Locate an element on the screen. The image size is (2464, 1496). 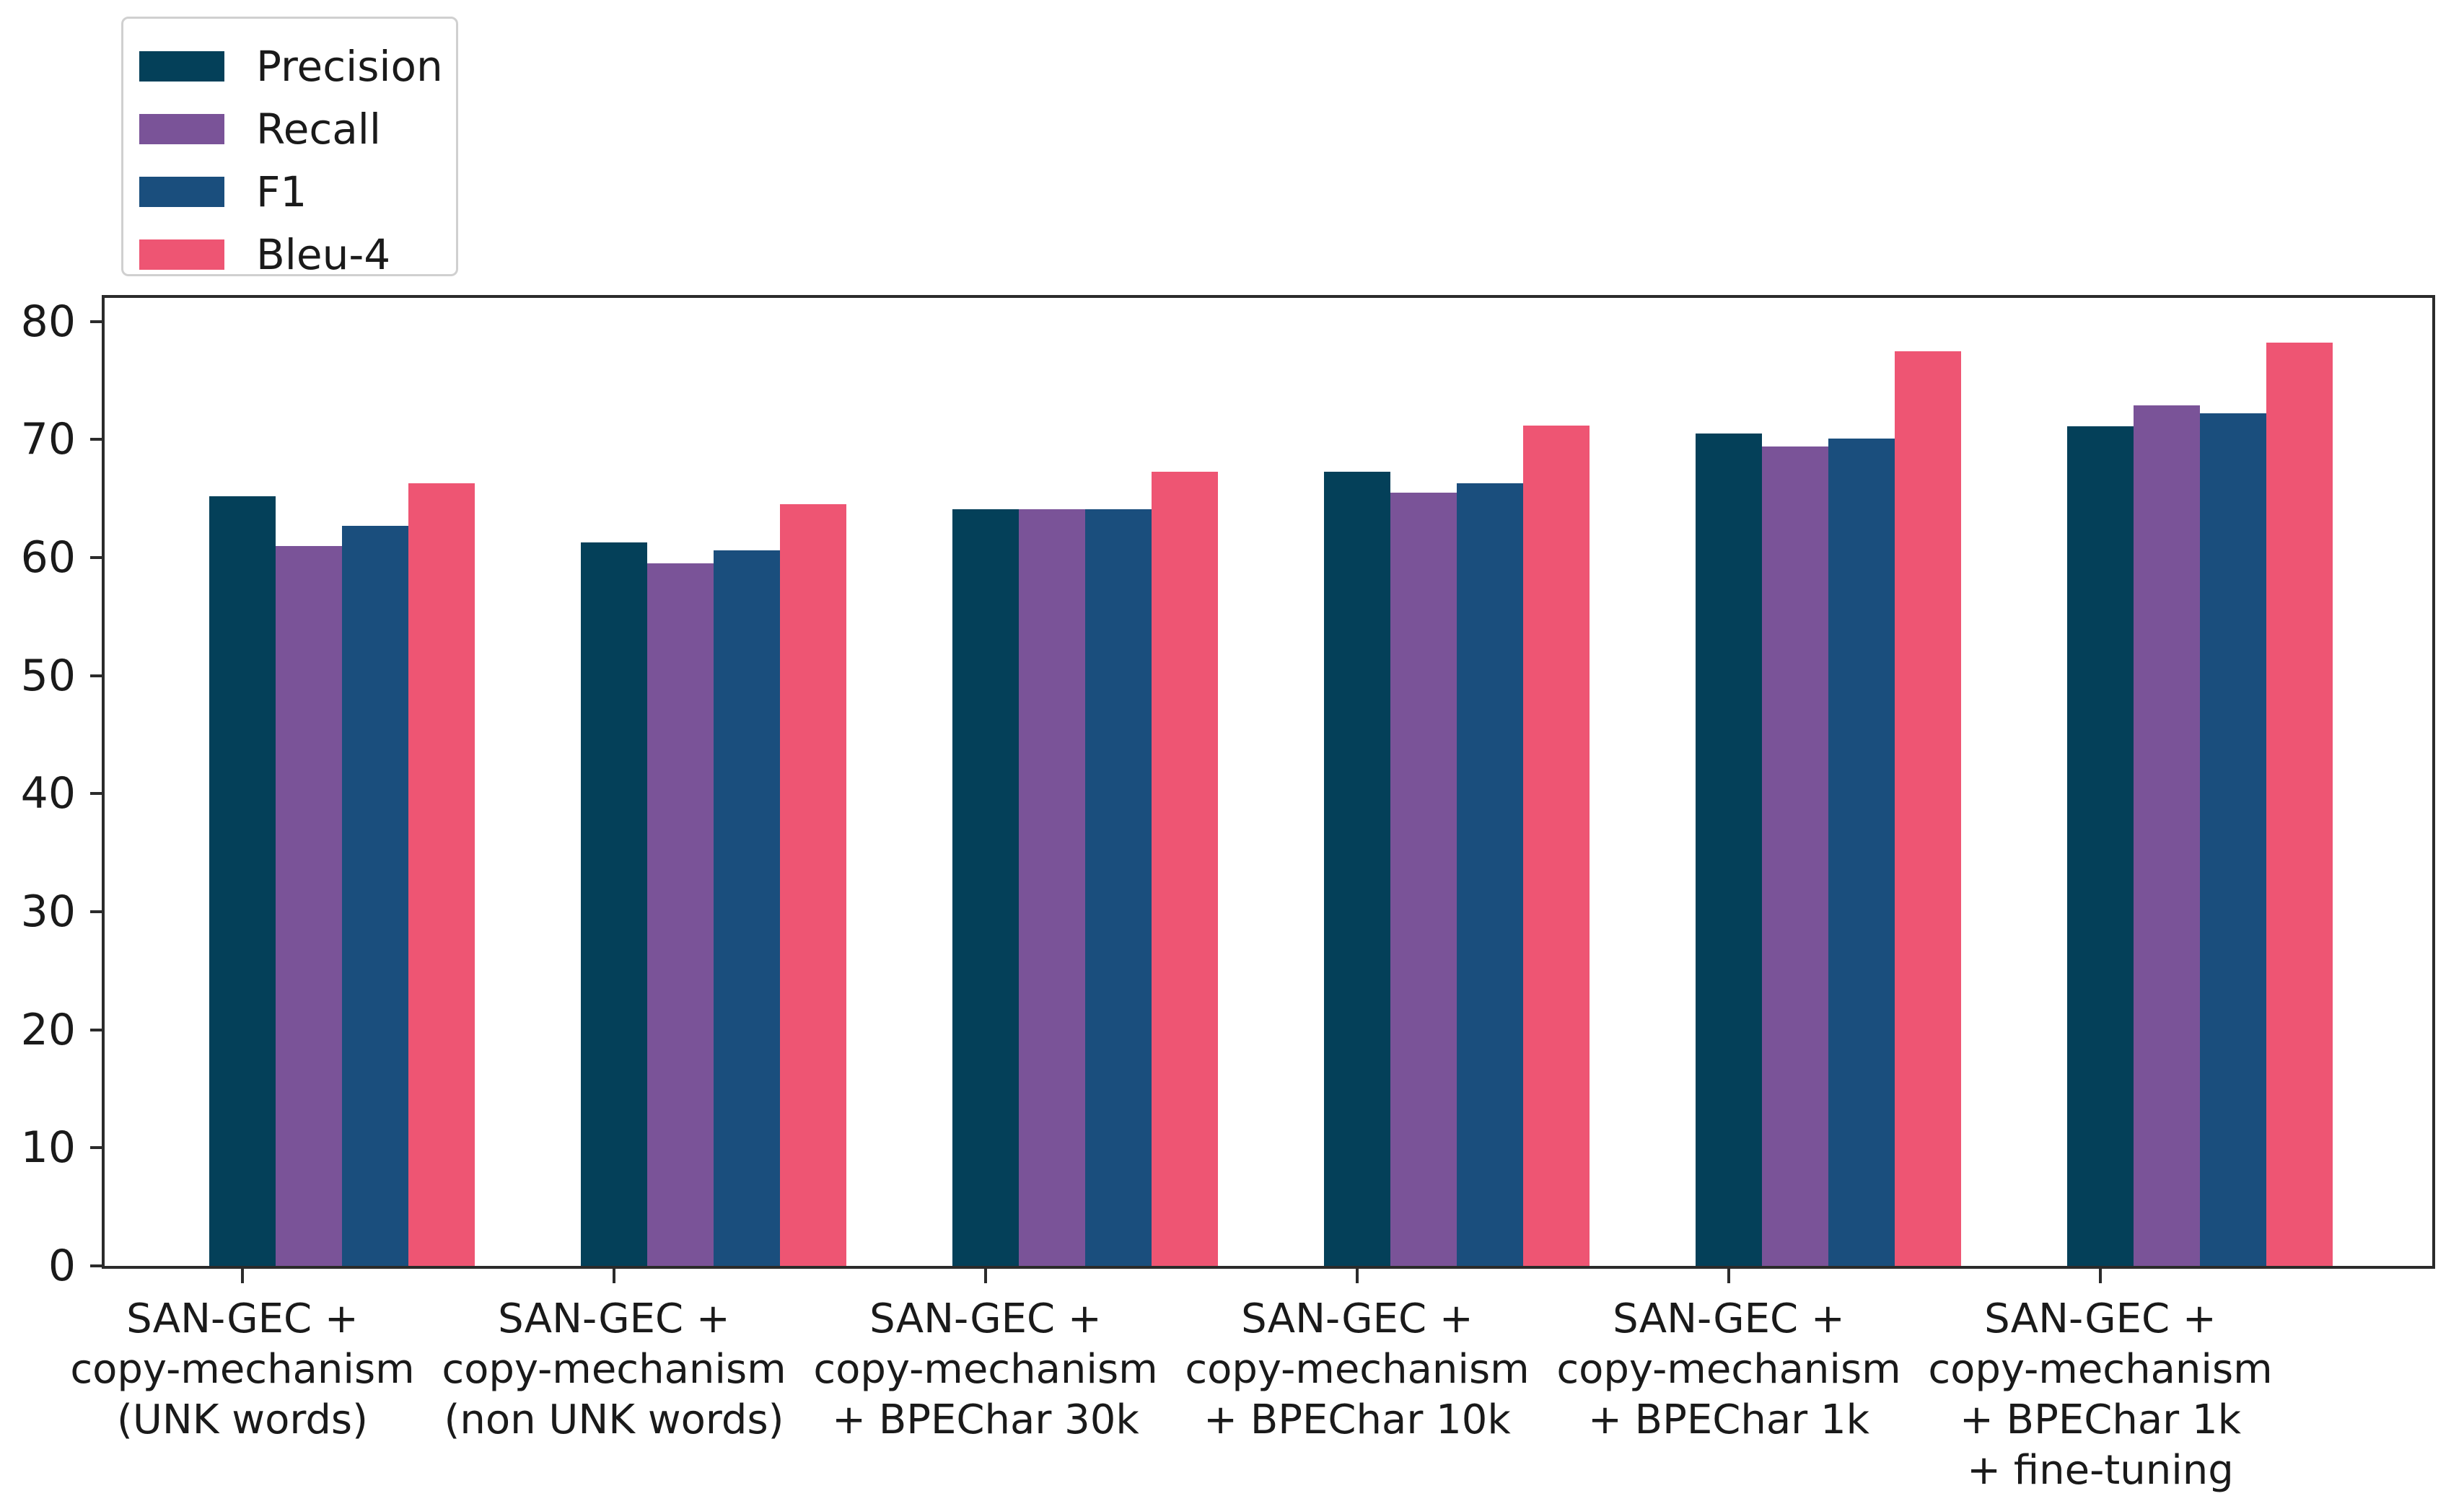
bar-recall-group6 is located at coordinates (2167, 836).